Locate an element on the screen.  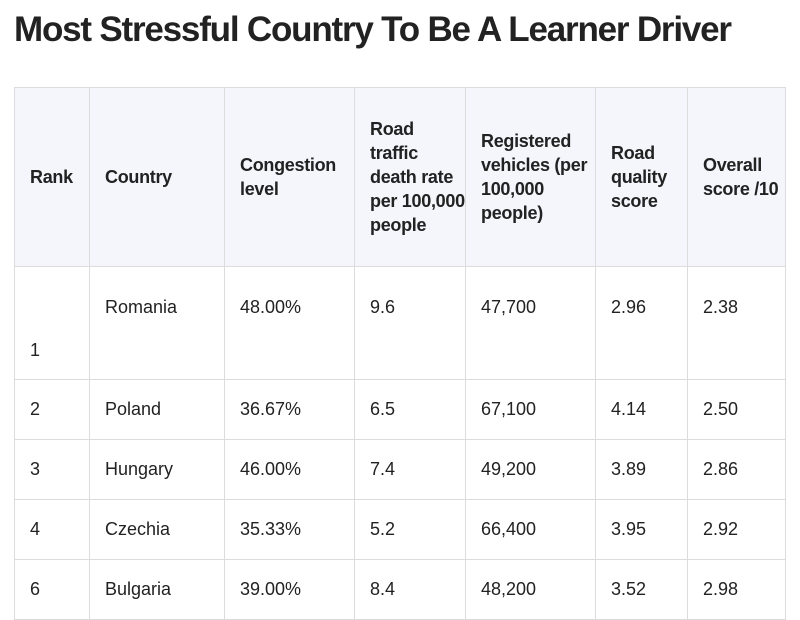
table-row: 2 Poland 36.67% 6.5 67,100 4.14 2.50 is located at coordinates (400, 409).